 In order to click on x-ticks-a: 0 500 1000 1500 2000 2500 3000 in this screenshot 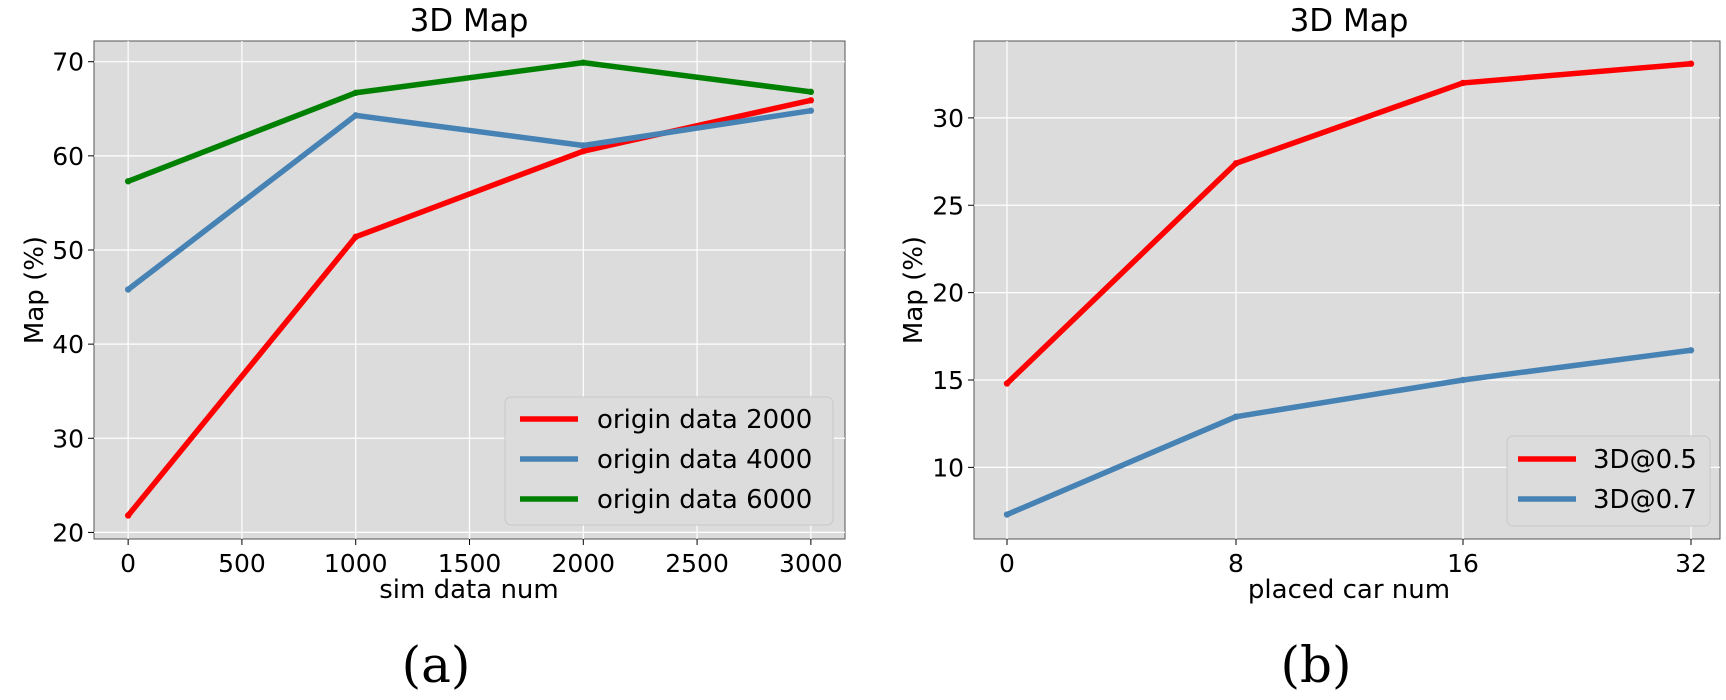, I will do `click(481, 558)`.